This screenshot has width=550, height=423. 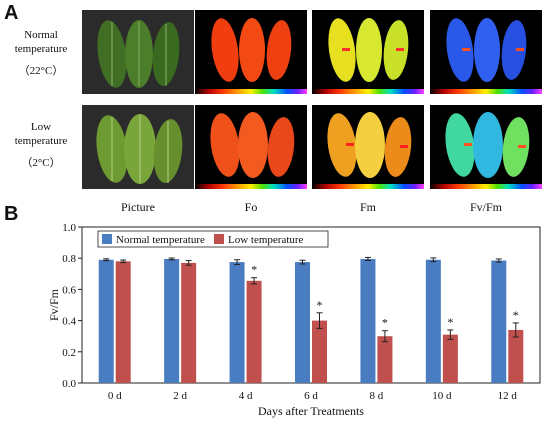 I want to click on x-tick-label: 8 d, so click(x=377, y=396).